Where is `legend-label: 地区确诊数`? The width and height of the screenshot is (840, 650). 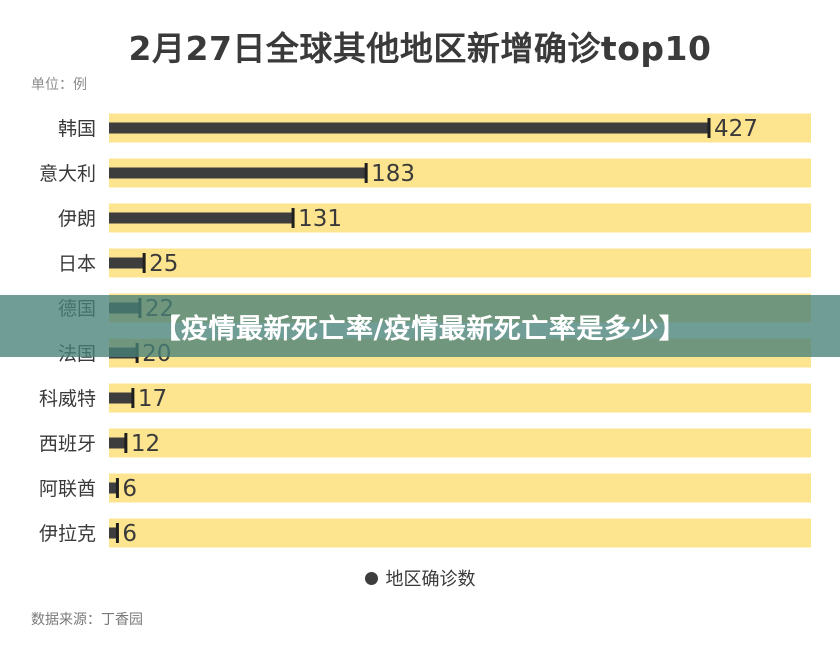 legend-label: 地区确诊数 is located at coordinates (430, 579).